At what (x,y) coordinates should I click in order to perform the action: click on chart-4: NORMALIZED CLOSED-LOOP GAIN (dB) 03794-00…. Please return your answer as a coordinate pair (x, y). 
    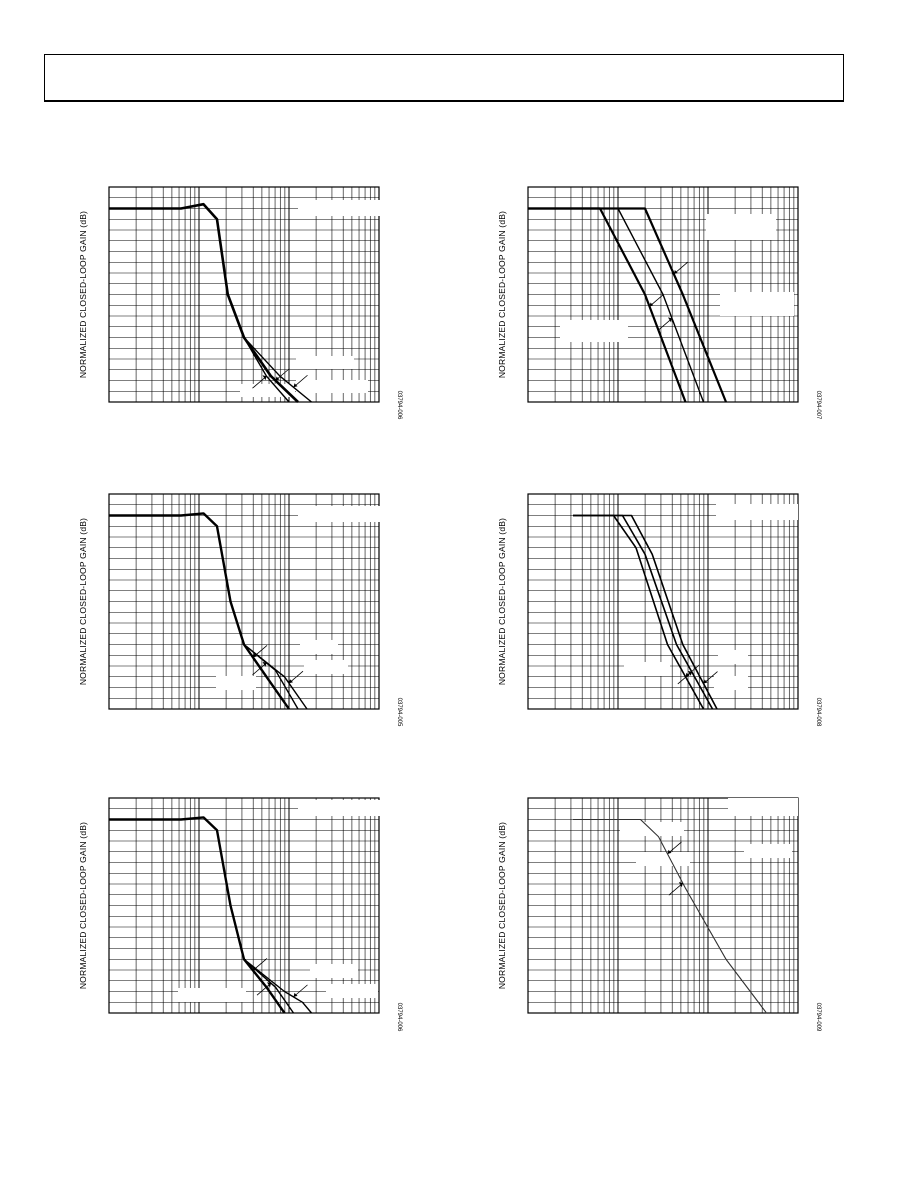
    Looking at the image, I should click on (659, 610).